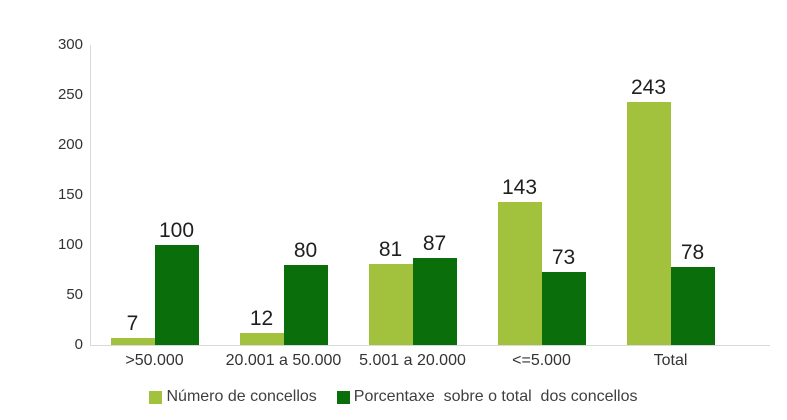 The image size is (787, 420). Describe the element at coordinates (154, 195) in the screenshot. I see `bar-group: 7 100` at that location.